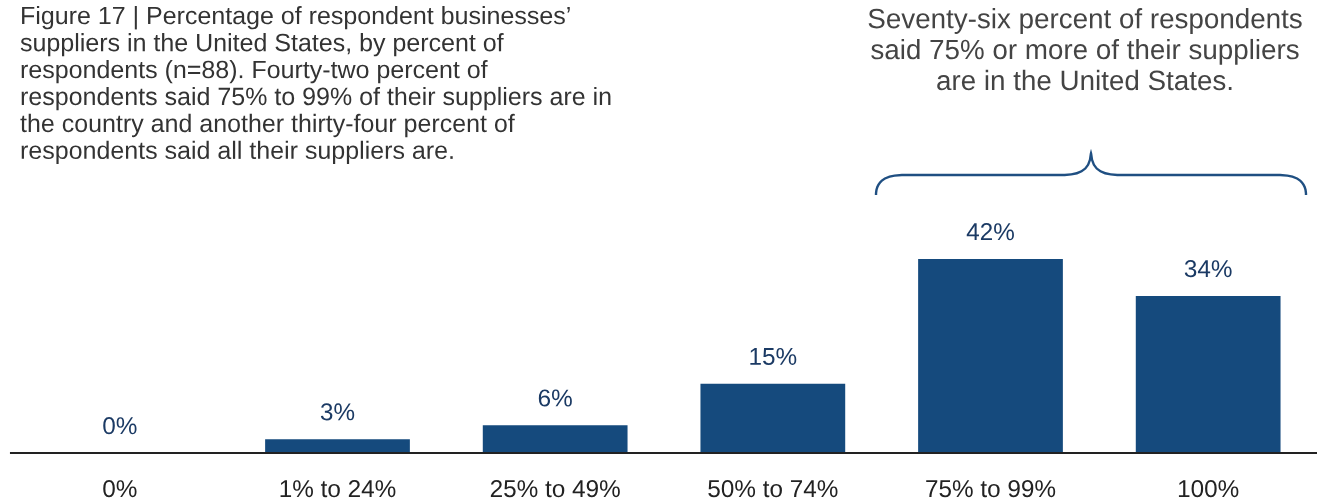  Describe the element at coordinates (773, 356) in the screenshot. I see `data-label: 15%` at that location.